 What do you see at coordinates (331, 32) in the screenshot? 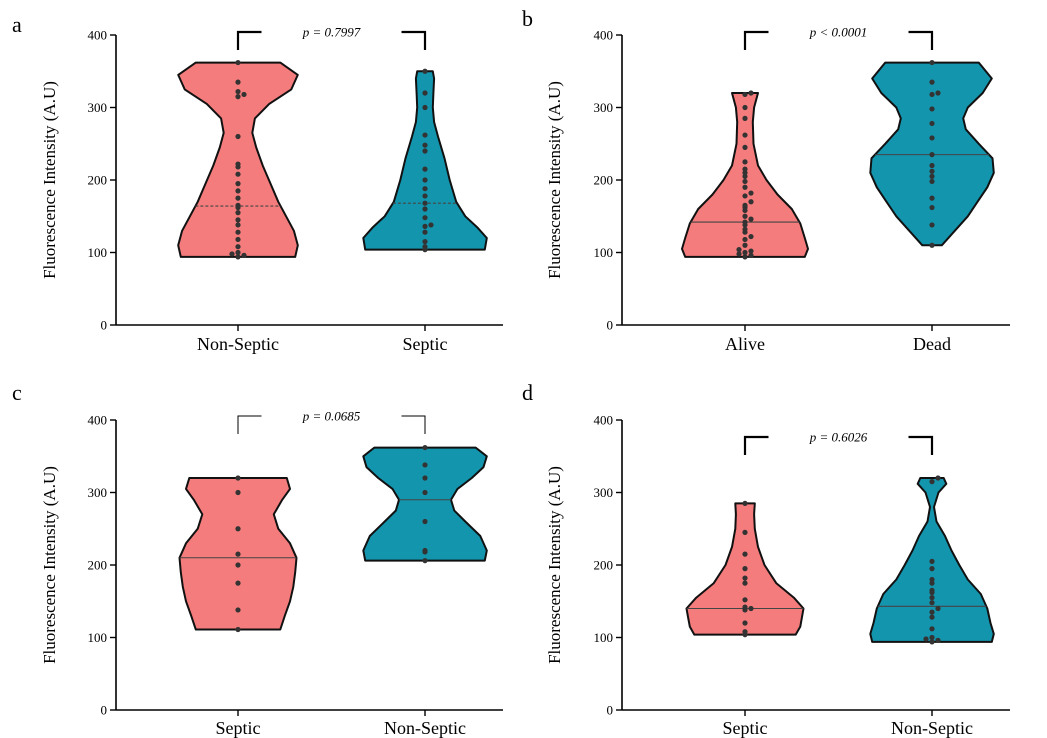
I see `p-value-label: p = 0.7997` at bounding box center [331, 32].